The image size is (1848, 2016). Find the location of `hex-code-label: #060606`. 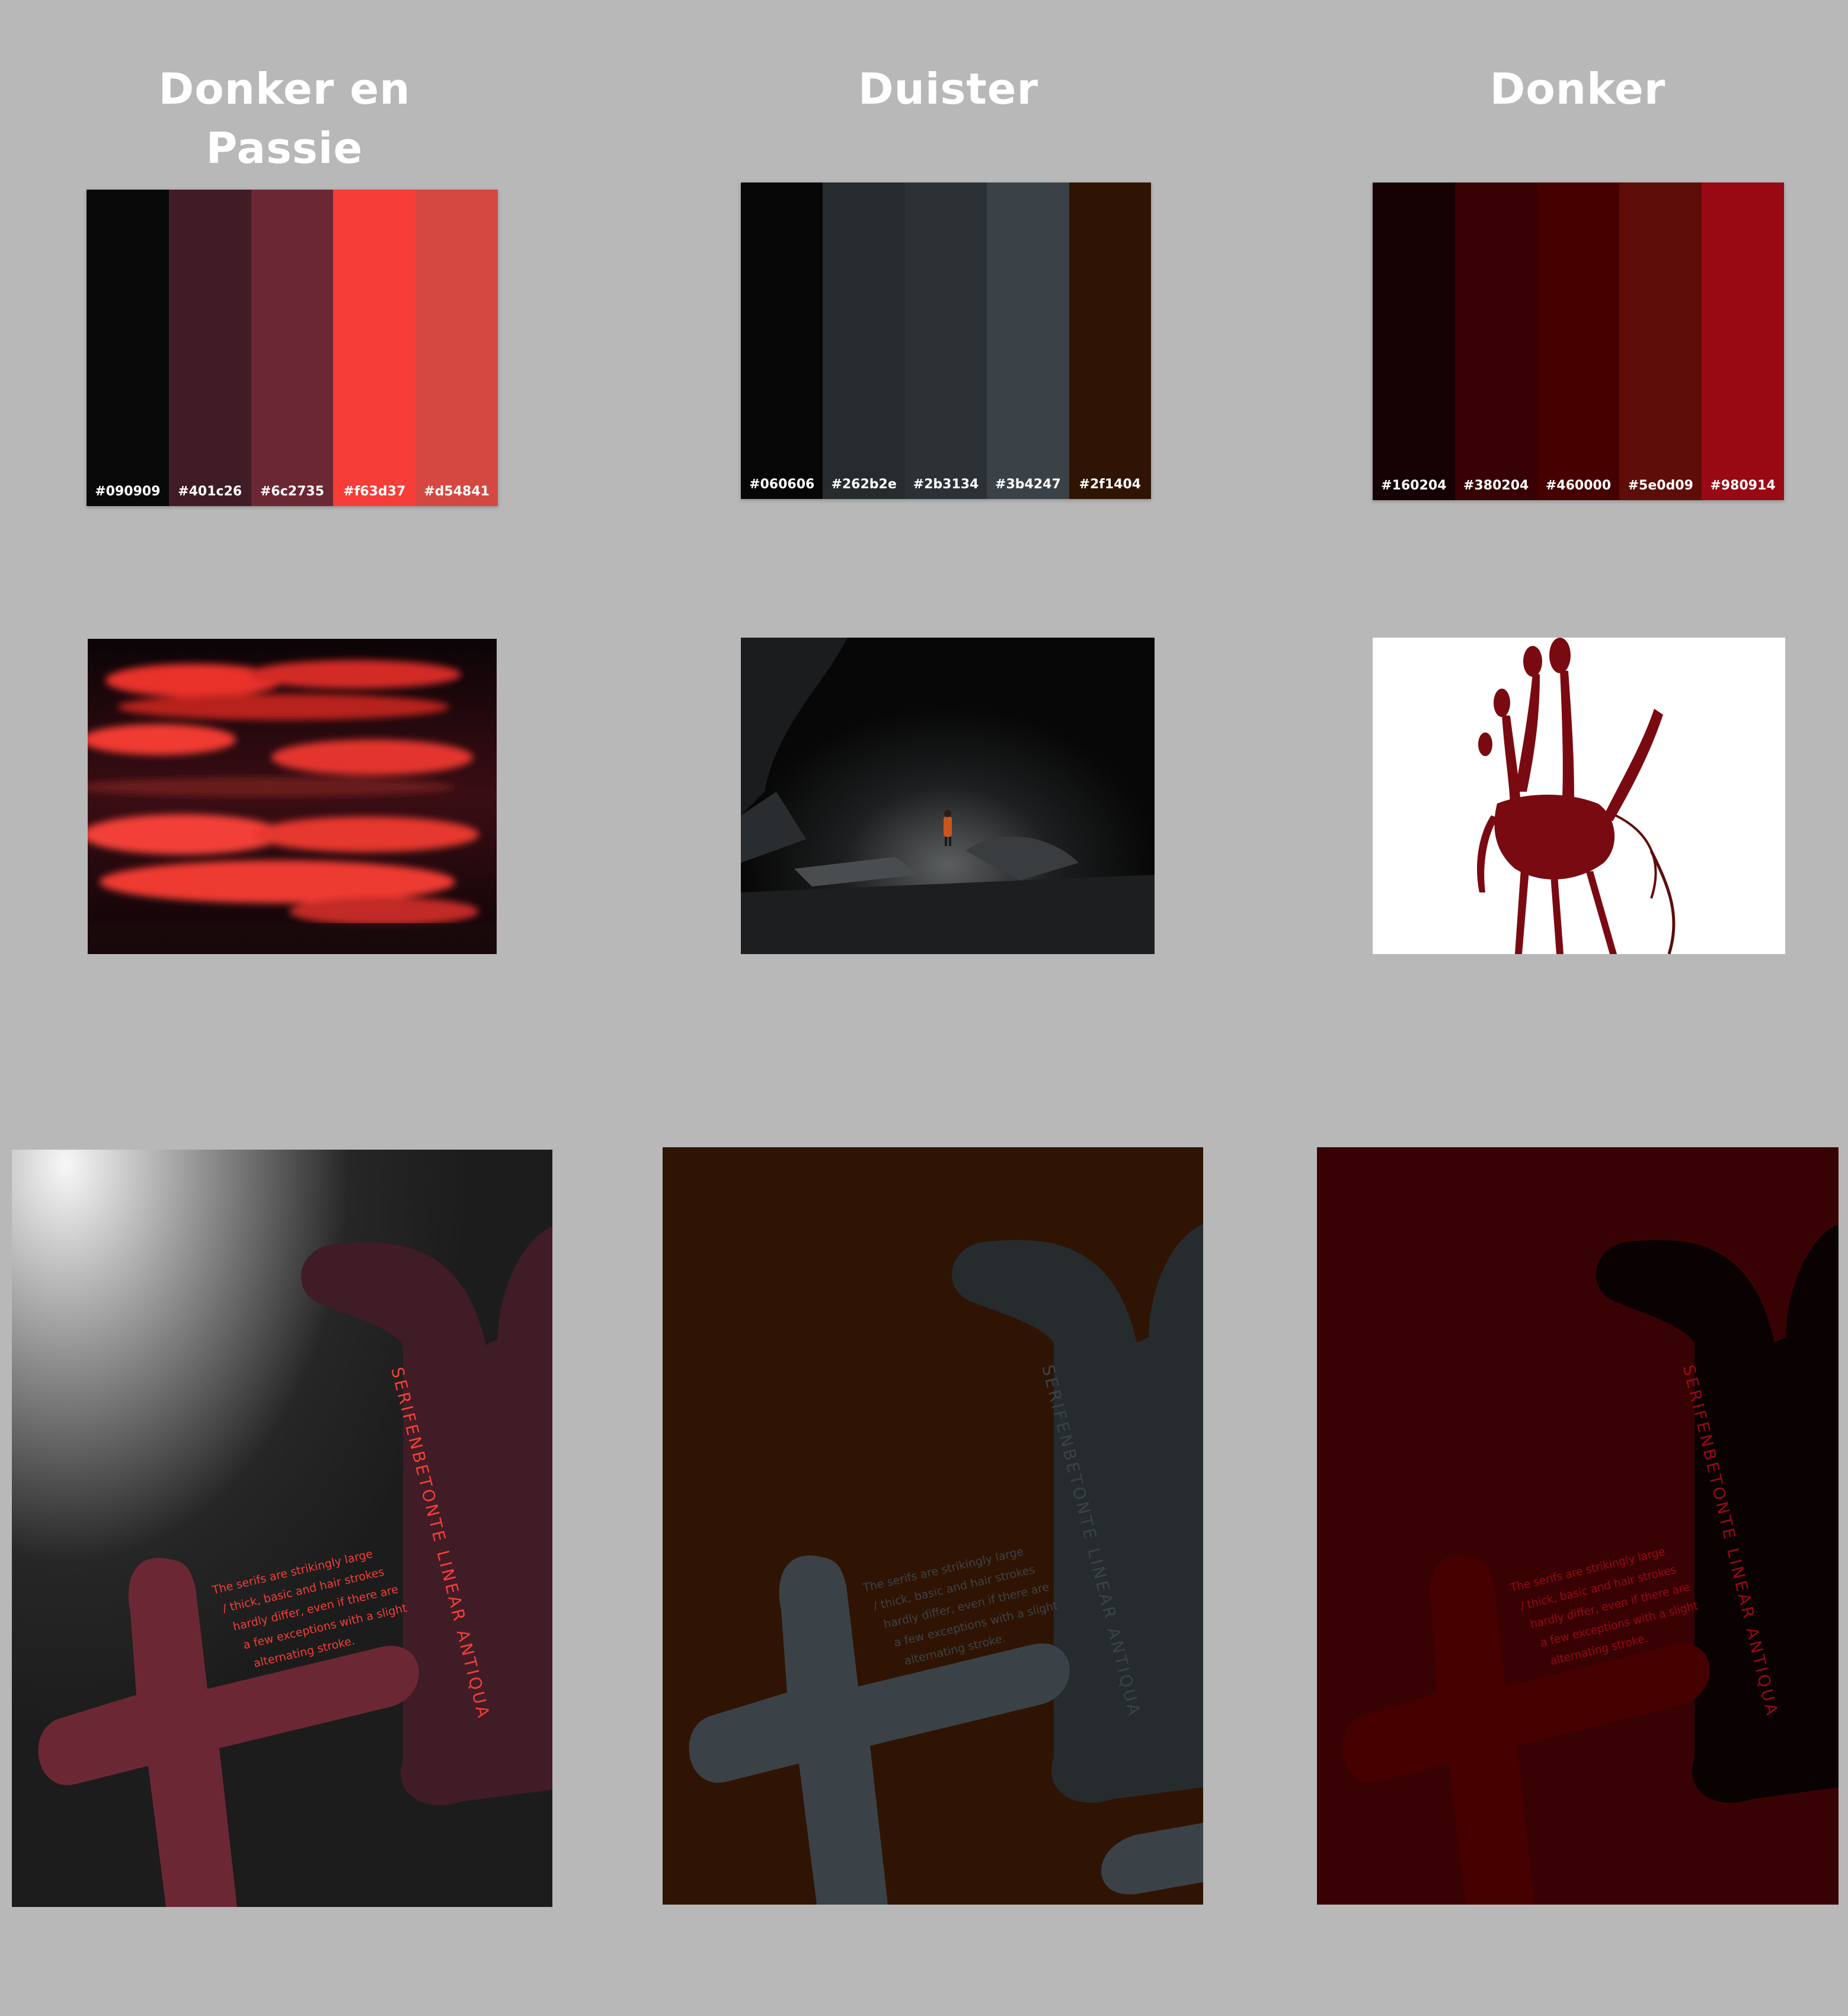

hex-code-label: #060606 is located at coordinates (782, 484).